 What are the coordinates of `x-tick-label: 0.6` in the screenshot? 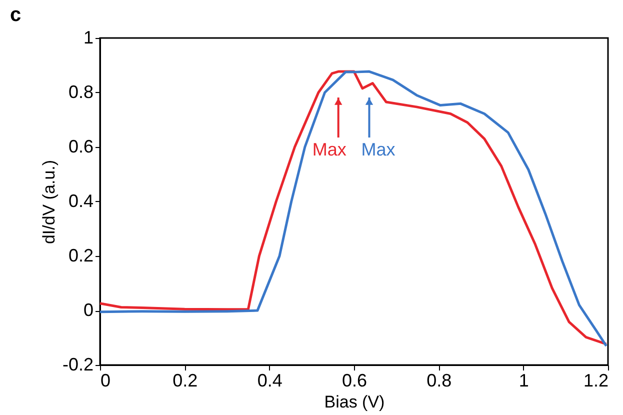 It's located at (355, 380).